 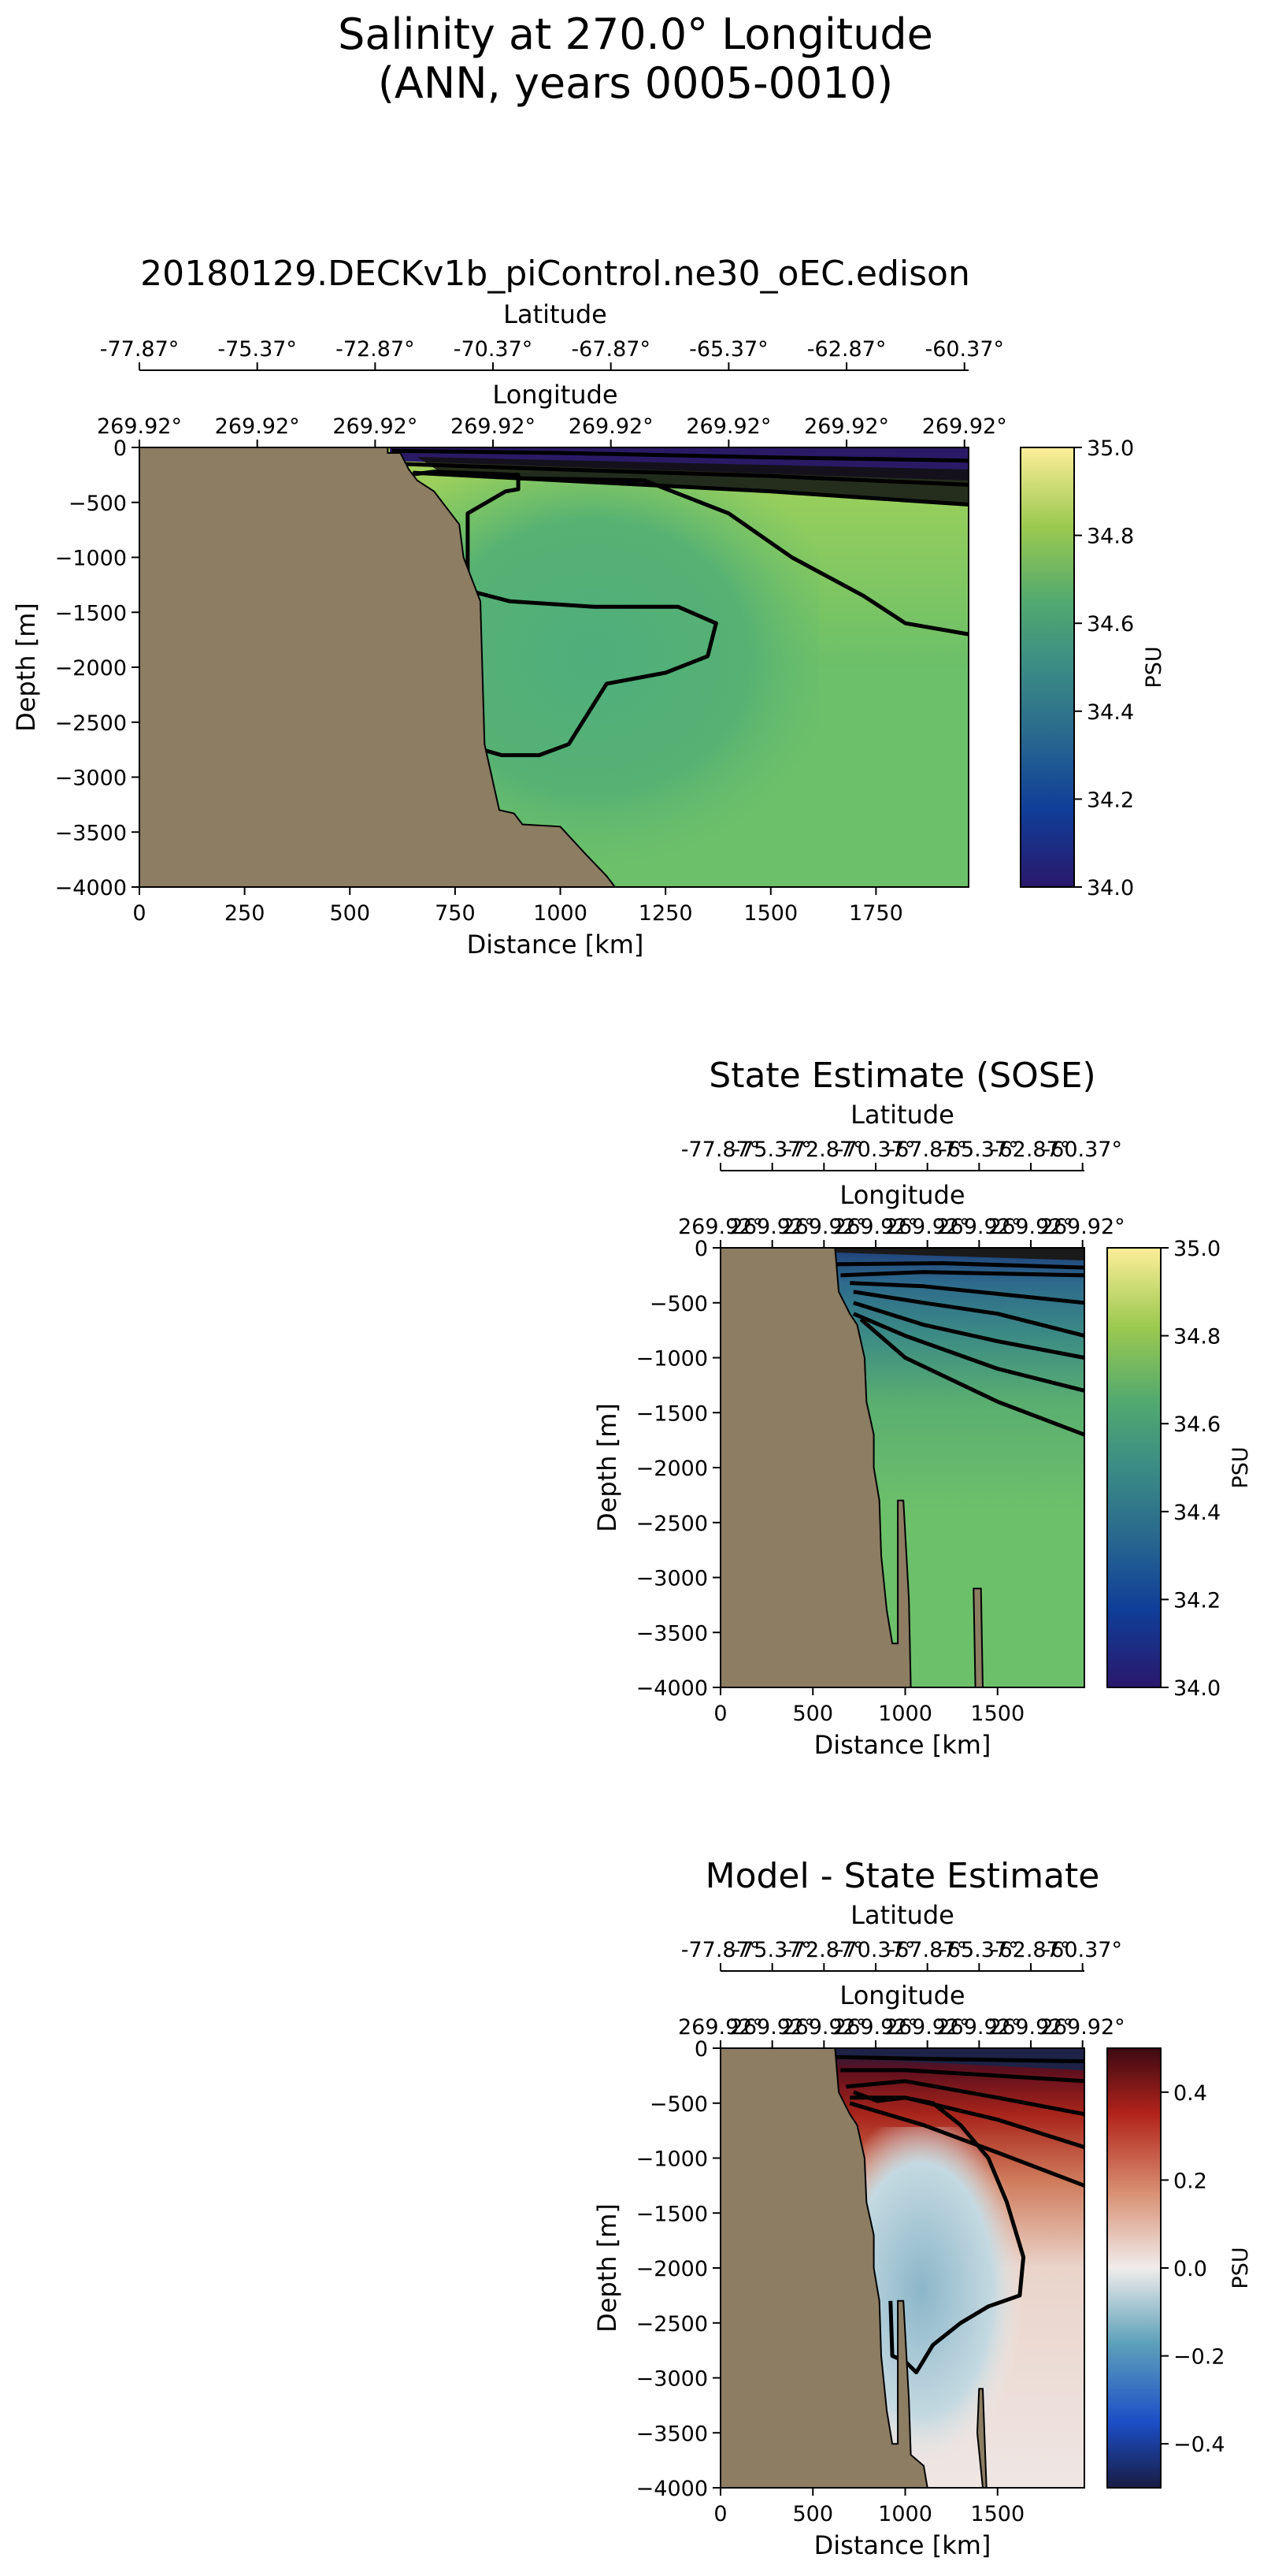 What do you see at coordinates (1104, 668) in the screenshot?
I see `colorbar-ticks: 34.0 34.2 34.4 34.6 34.8 35.0` at bounding box center [1104, 668].